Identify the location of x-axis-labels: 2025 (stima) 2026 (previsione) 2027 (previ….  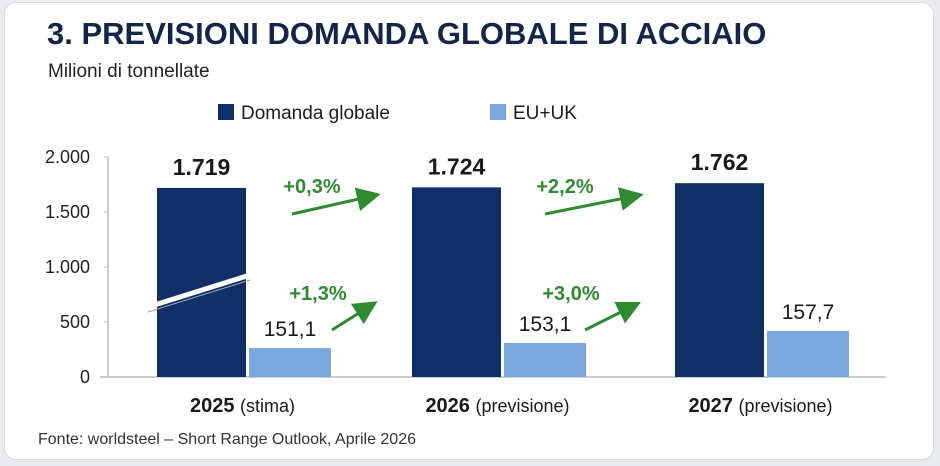
(511, 406).